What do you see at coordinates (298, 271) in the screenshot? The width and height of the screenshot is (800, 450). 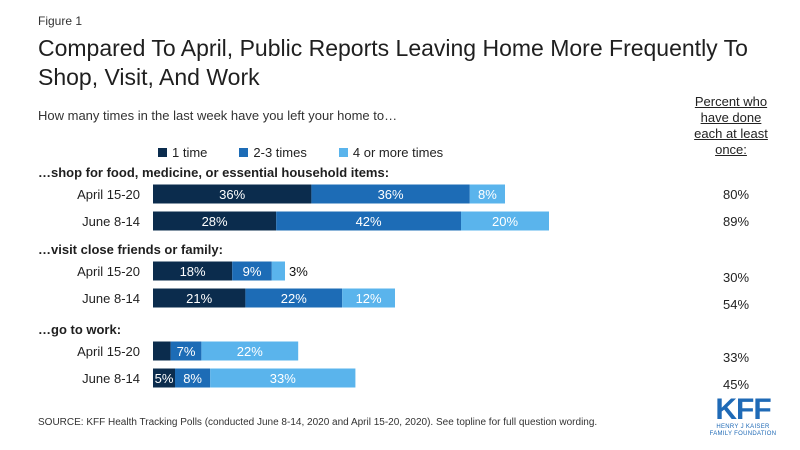 I see `bar-label-1-0-2: 3%` at bounding box center [298, 271].